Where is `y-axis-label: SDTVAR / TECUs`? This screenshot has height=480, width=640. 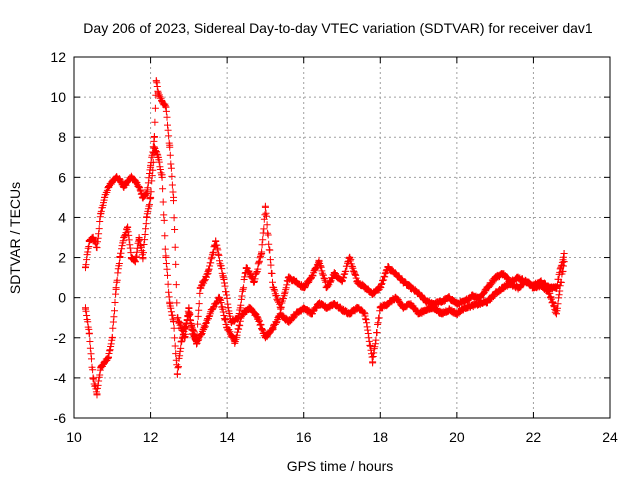
y-axis-label: SDTVAR / TECUs is located at coordinates (15, 238).